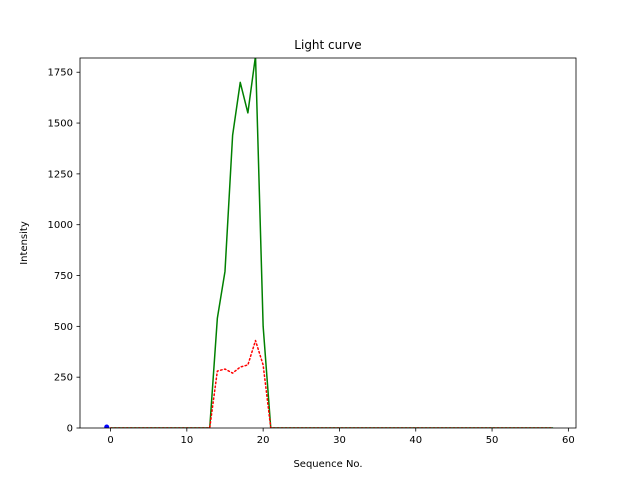 The height and width of the screenshot is (480, 640). I want to click on y-axis-label: Intensity, so click(24, 243).